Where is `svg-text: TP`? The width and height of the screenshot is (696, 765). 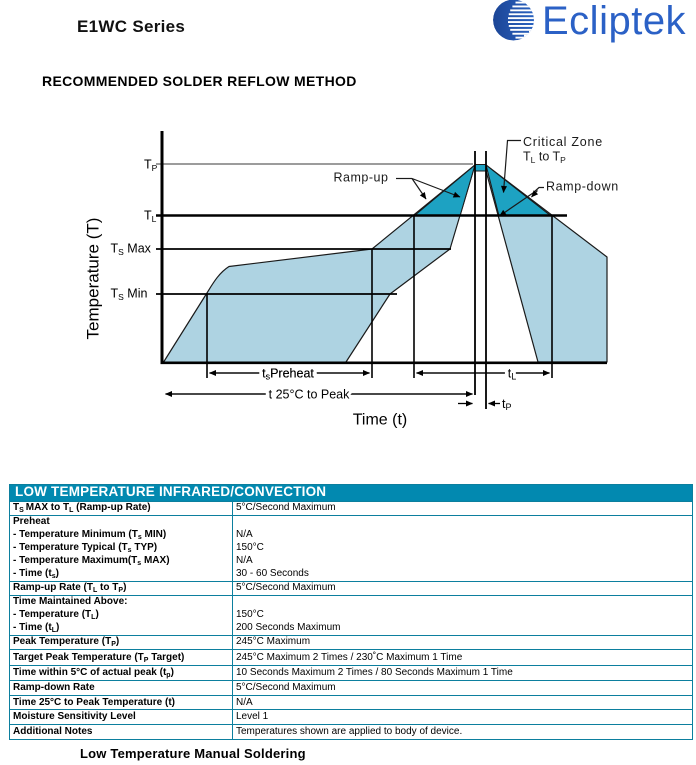 svg-text: TP is located at coordinates (151, 166).